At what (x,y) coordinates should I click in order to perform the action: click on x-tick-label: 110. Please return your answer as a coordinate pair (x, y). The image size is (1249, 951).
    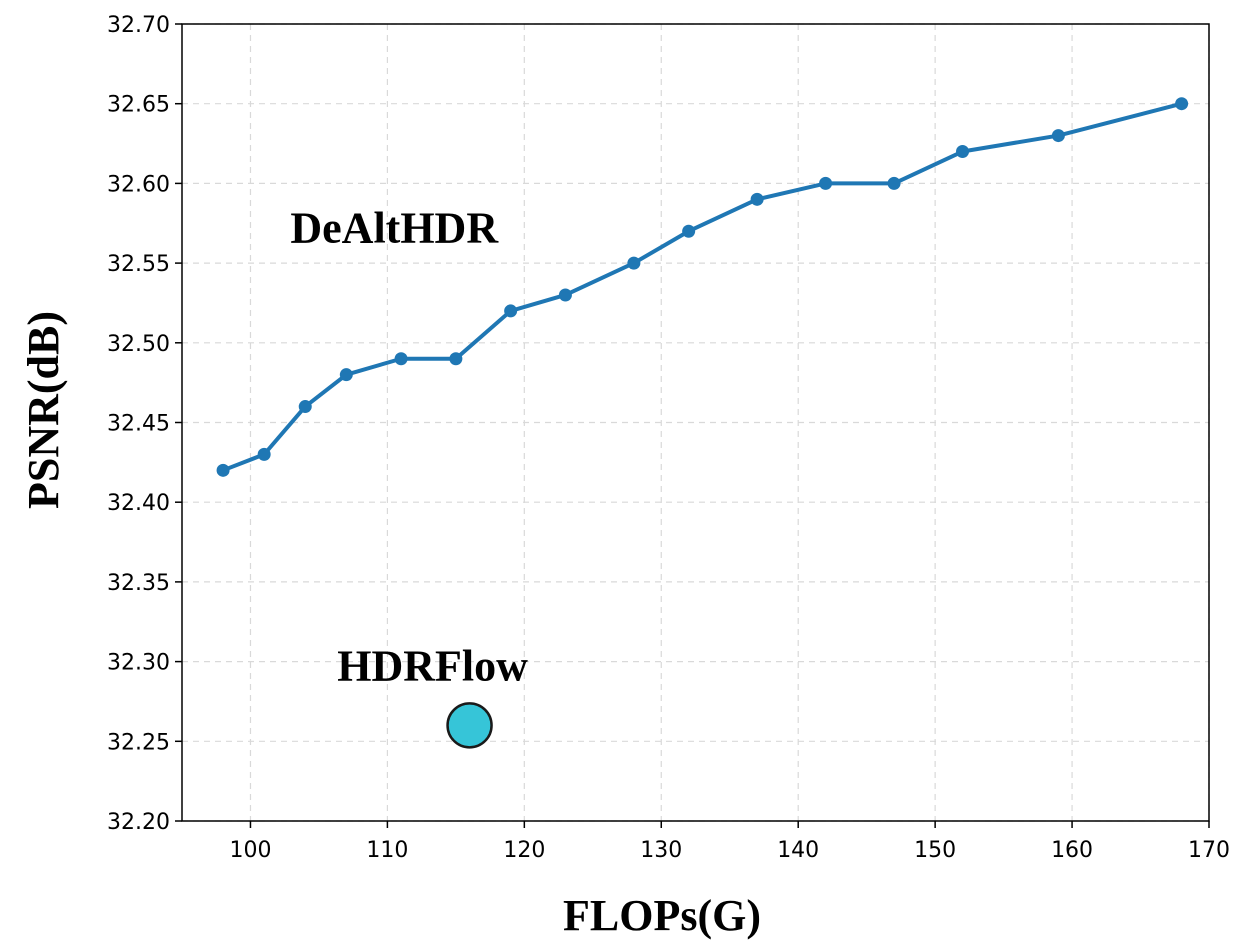
    Looking at the image, I should click on (387, 850).